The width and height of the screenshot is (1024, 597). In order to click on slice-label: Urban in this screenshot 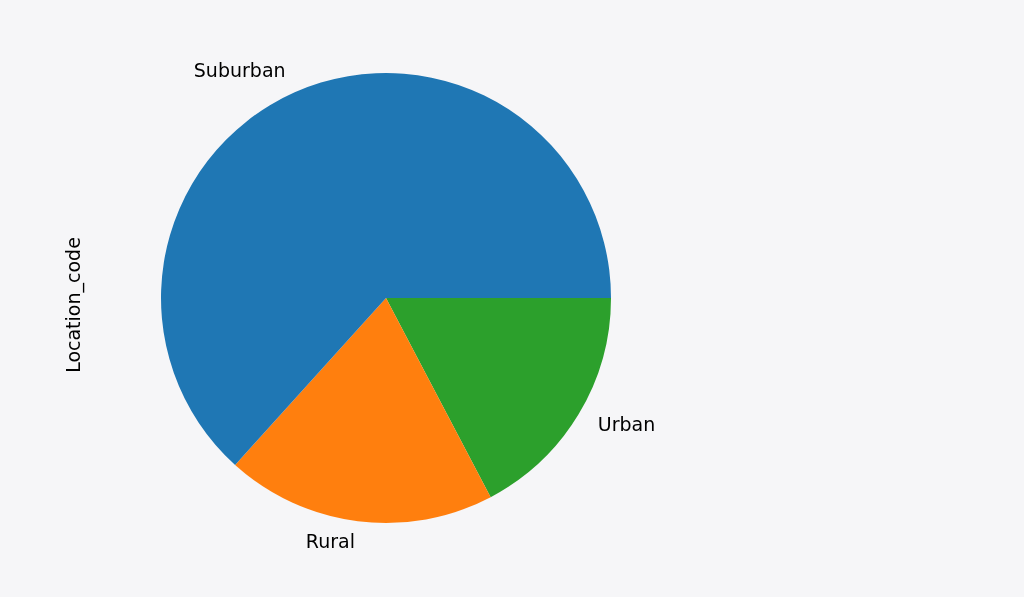, I will do `click(626, 423)`.